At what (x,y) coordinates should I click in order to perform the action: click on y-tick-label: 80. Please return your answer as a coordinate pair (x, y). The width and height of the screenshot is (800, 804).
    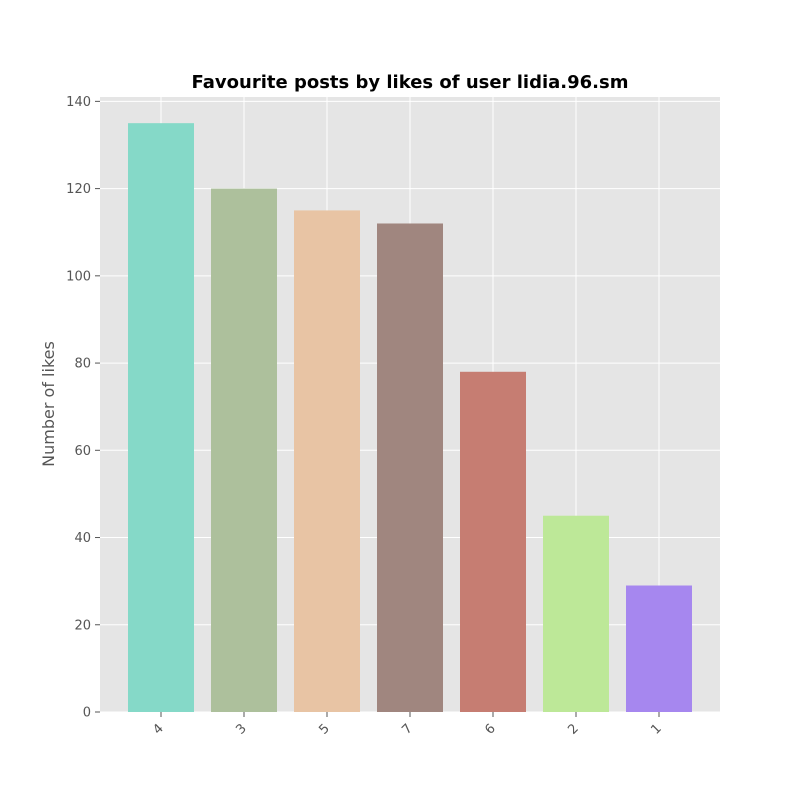
    Looking at the image, I should click on (82, 364).